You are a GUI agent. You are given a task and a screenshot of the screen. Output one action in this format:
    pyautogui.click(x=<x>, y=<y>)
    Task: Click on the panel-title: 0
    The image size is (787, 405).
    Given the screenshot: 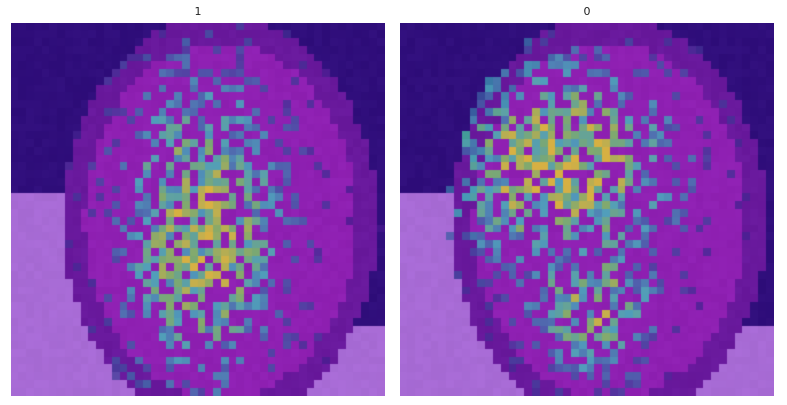 What is the action you would take?
    pyautogui.click(x=587, y=11)
    